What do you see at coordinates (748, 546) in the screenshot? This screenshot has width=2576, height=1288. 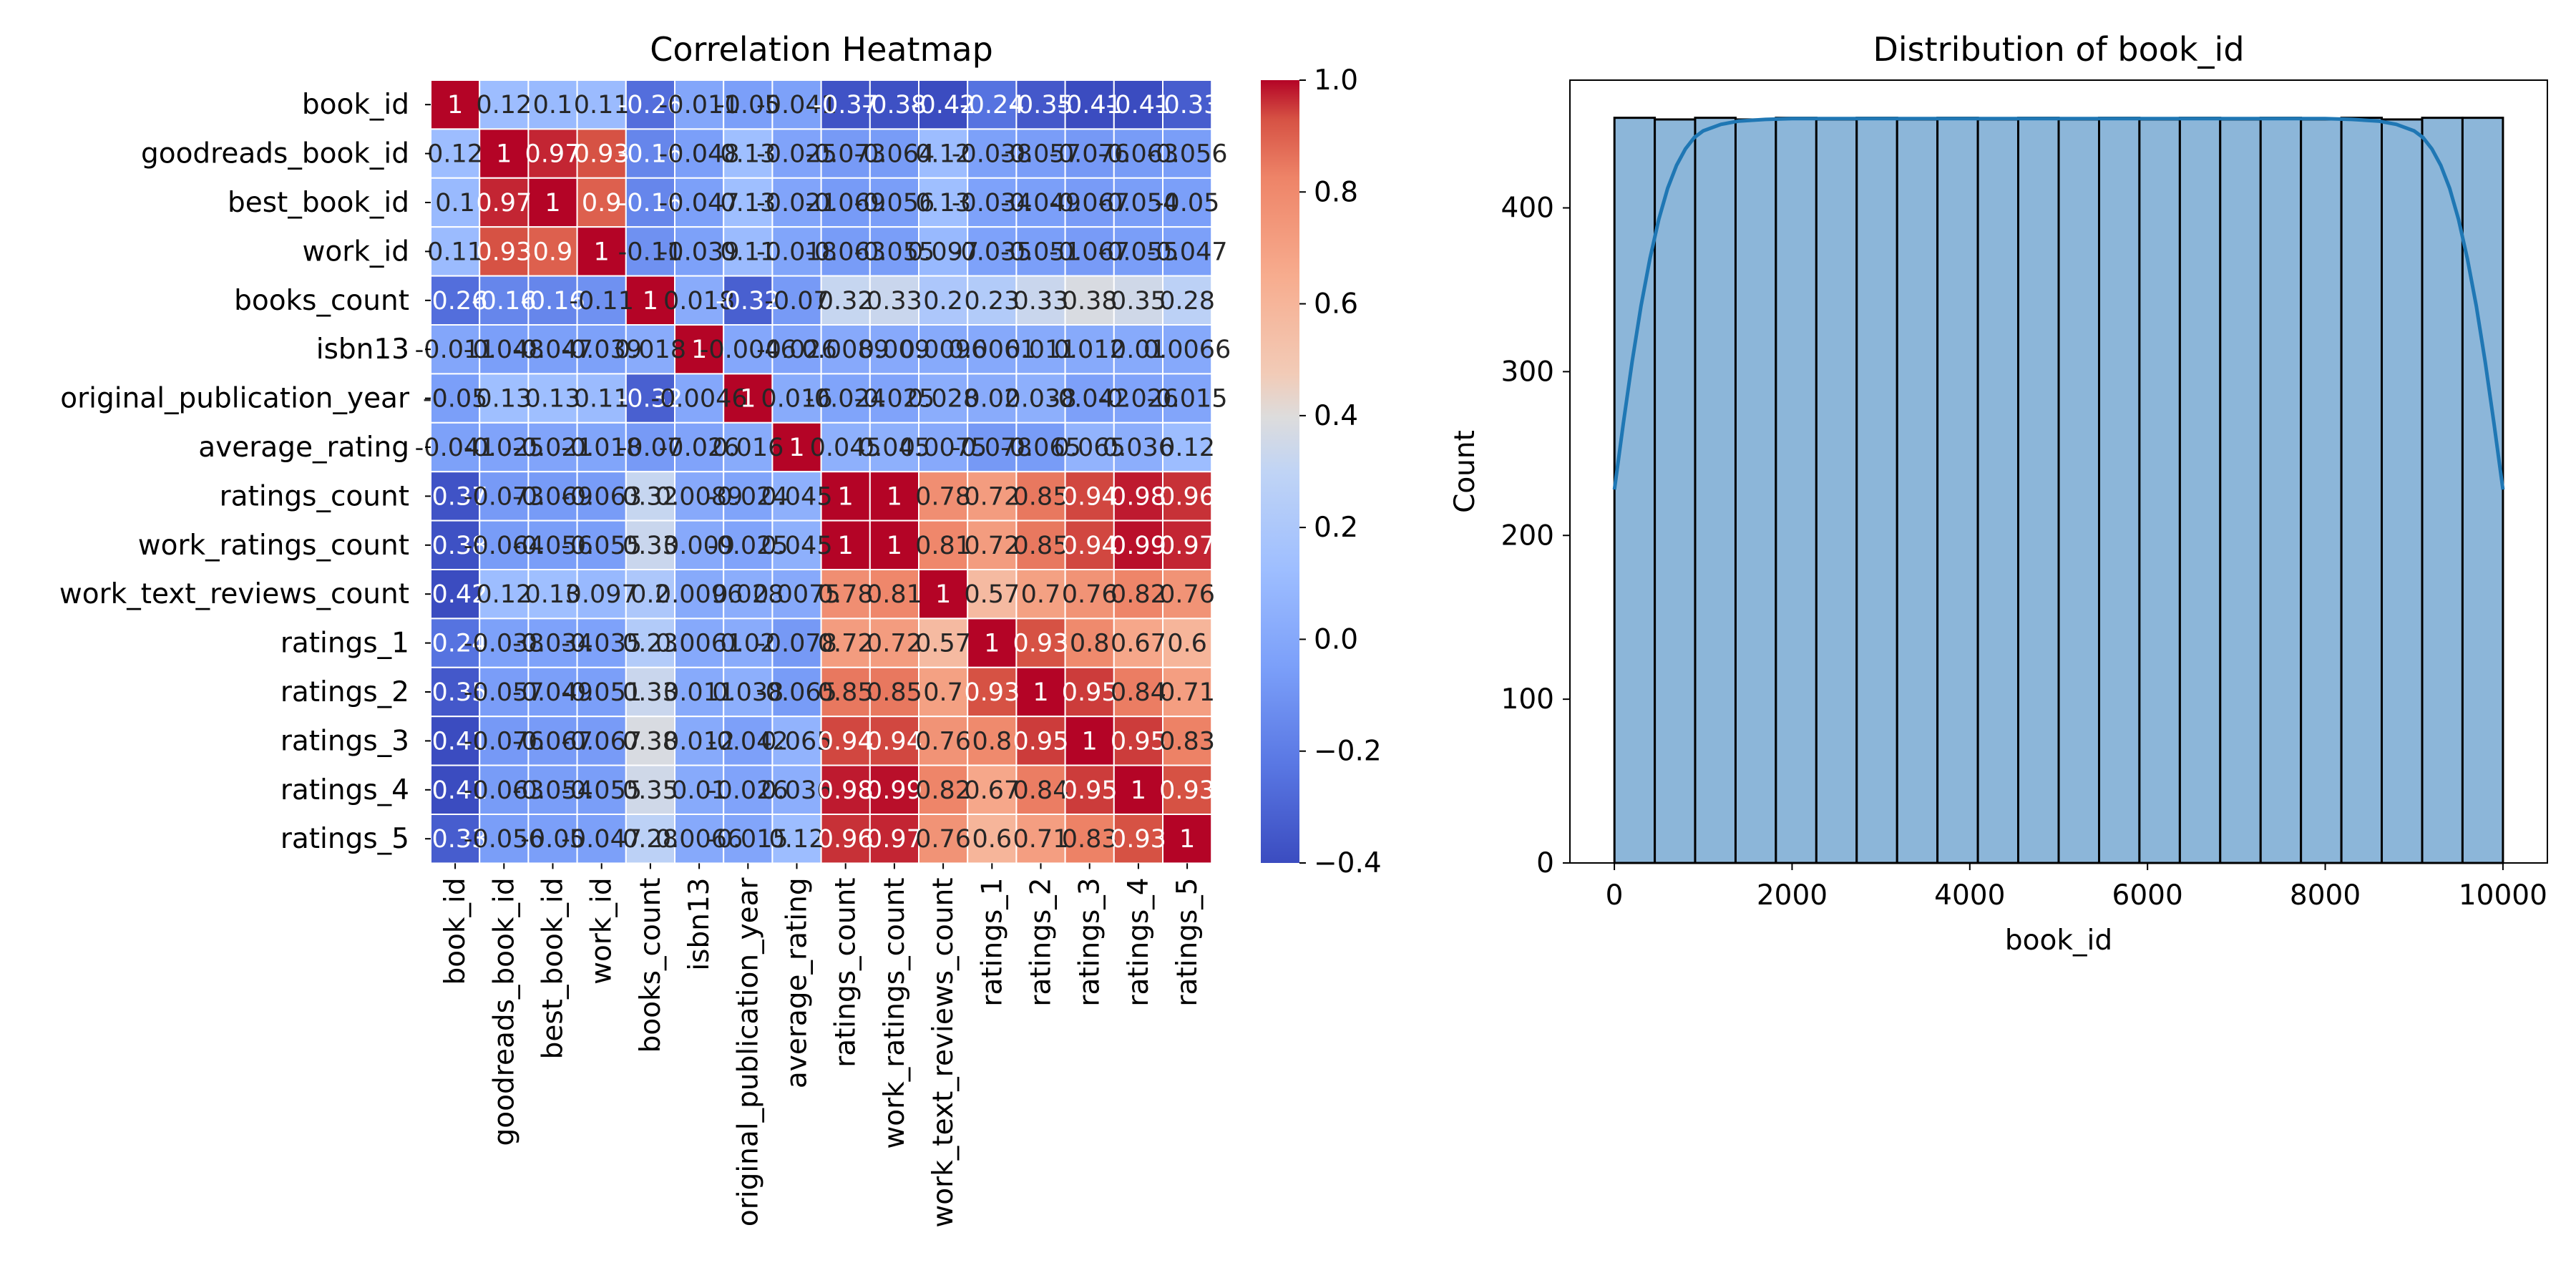 I see `heatmap-cell-annotation: -0.025` at bounding box center [748, 546].